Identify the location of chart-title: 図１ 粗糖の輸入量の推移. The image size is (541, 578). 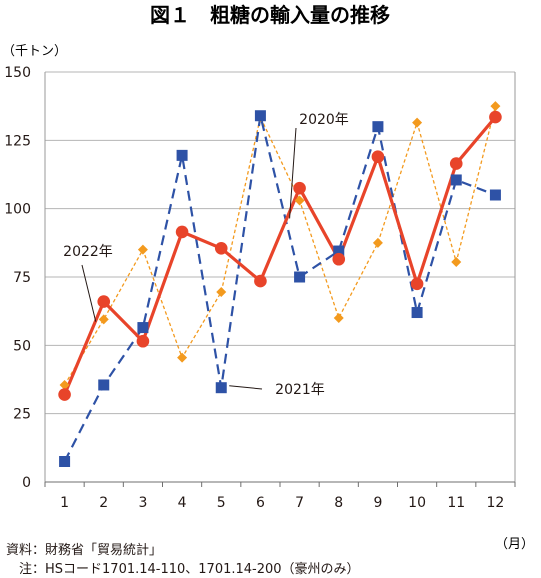
(270, 15).